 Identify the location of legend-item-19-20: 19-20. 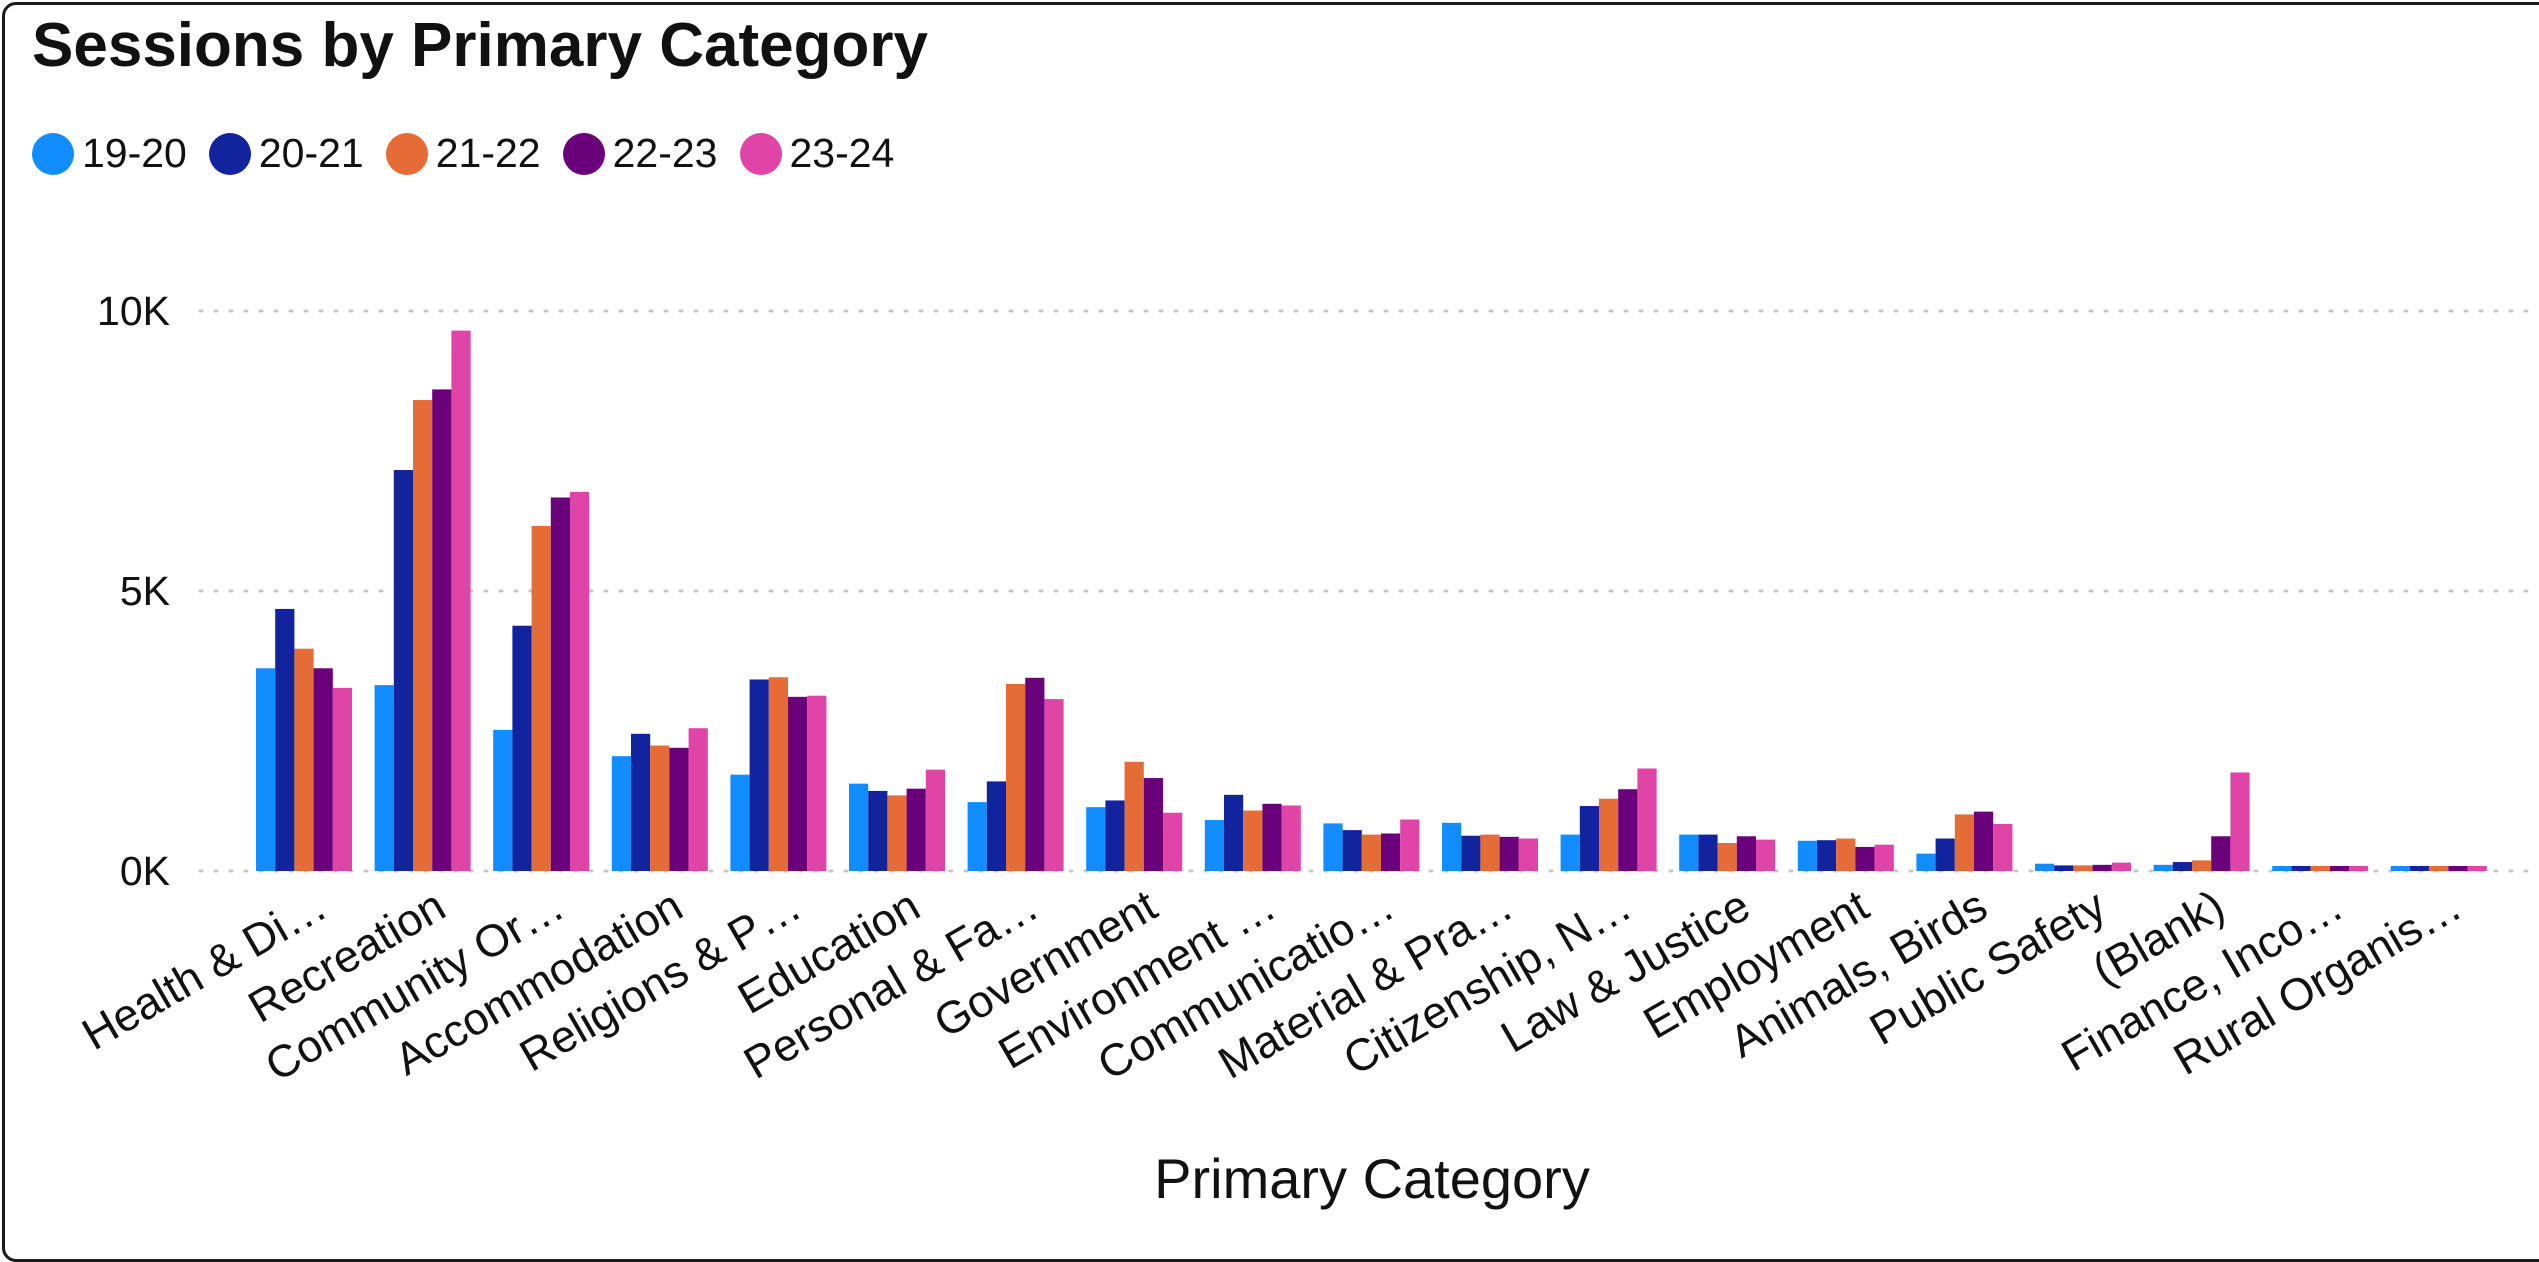
(109, 153).